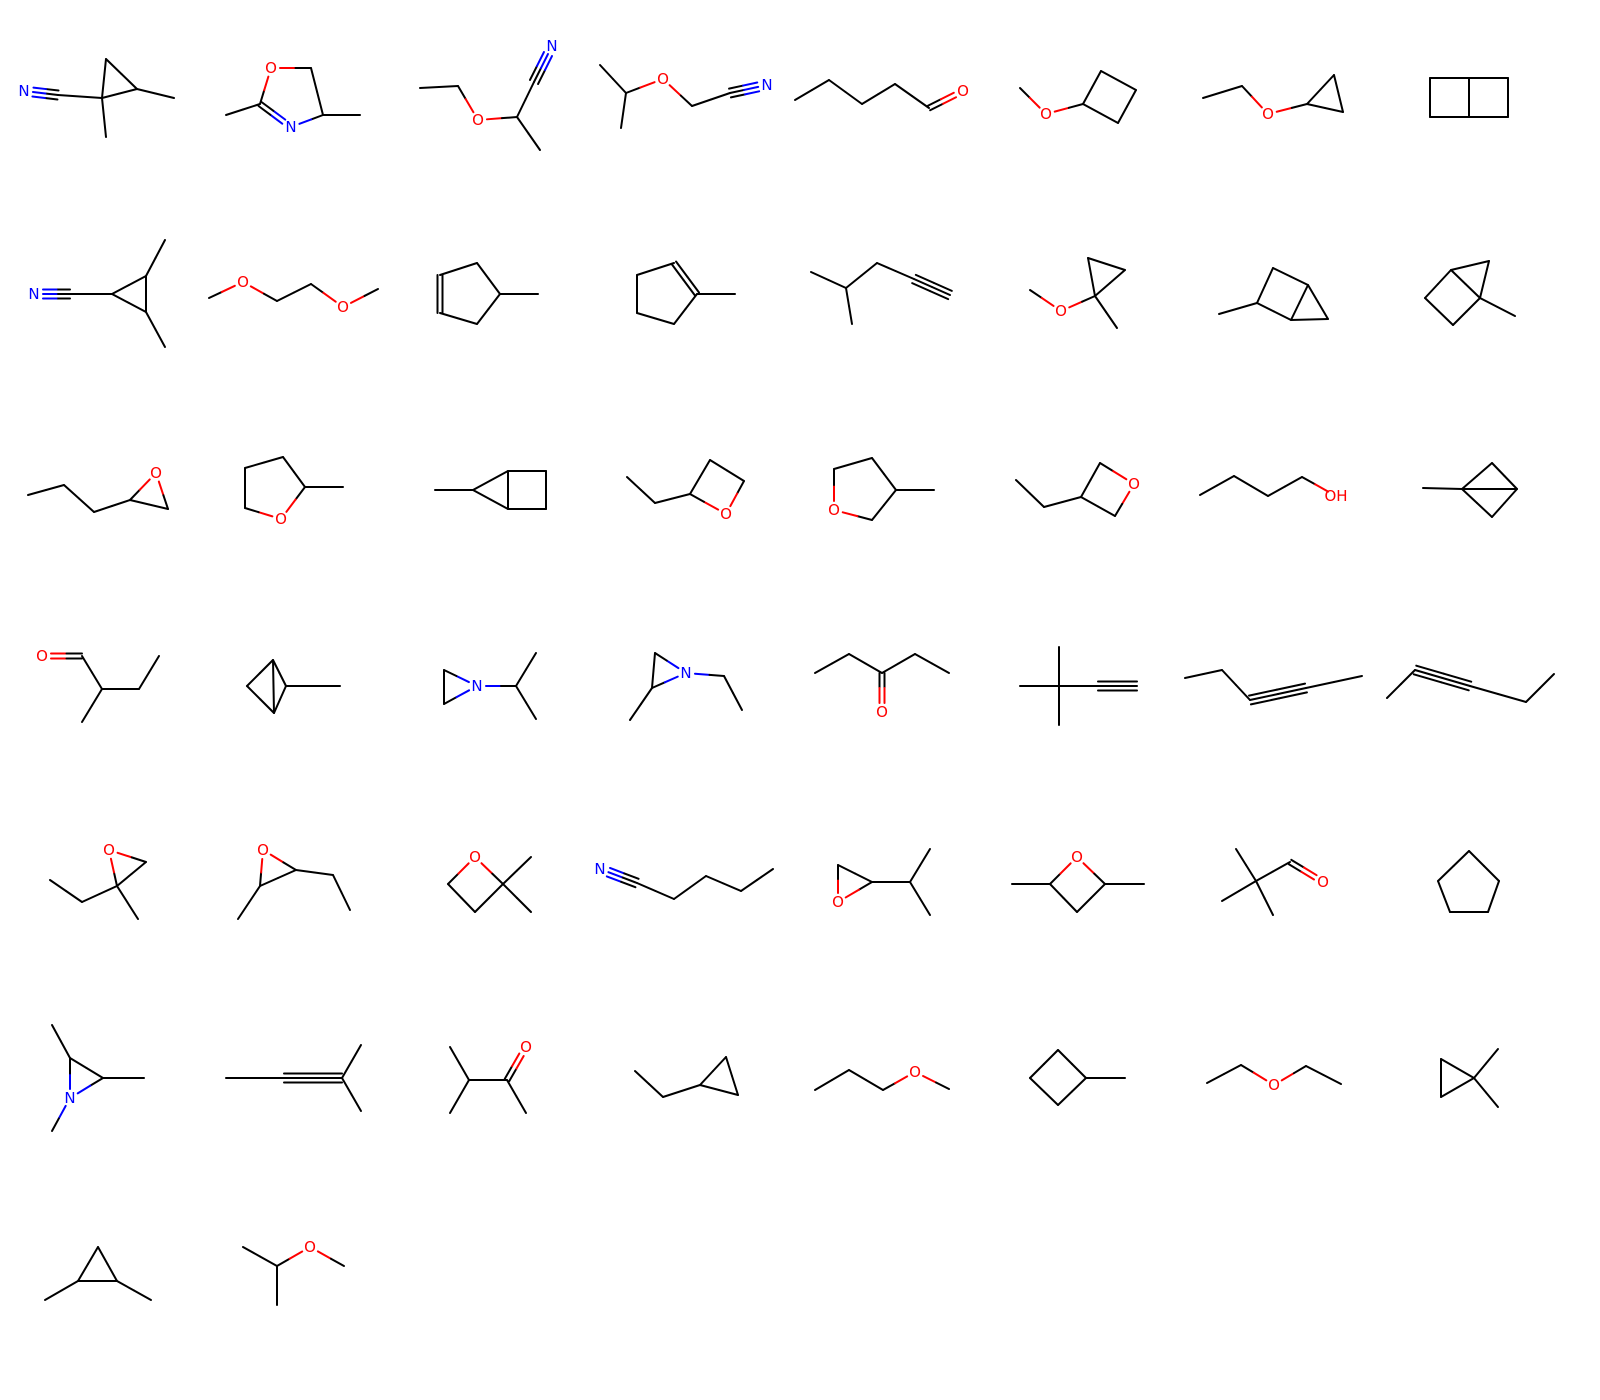  What do you see at coordinates (685, 491) in the screenshot?
I see `molecule-20: O` at bounding box center [685, 491].